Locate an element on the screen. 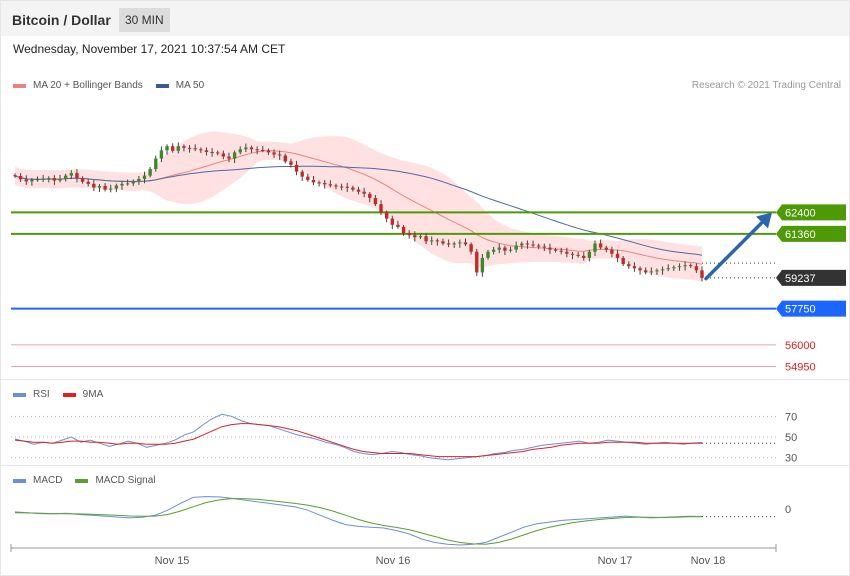  x-tick-label: Nov 15 is located at coordinates (172, 561).